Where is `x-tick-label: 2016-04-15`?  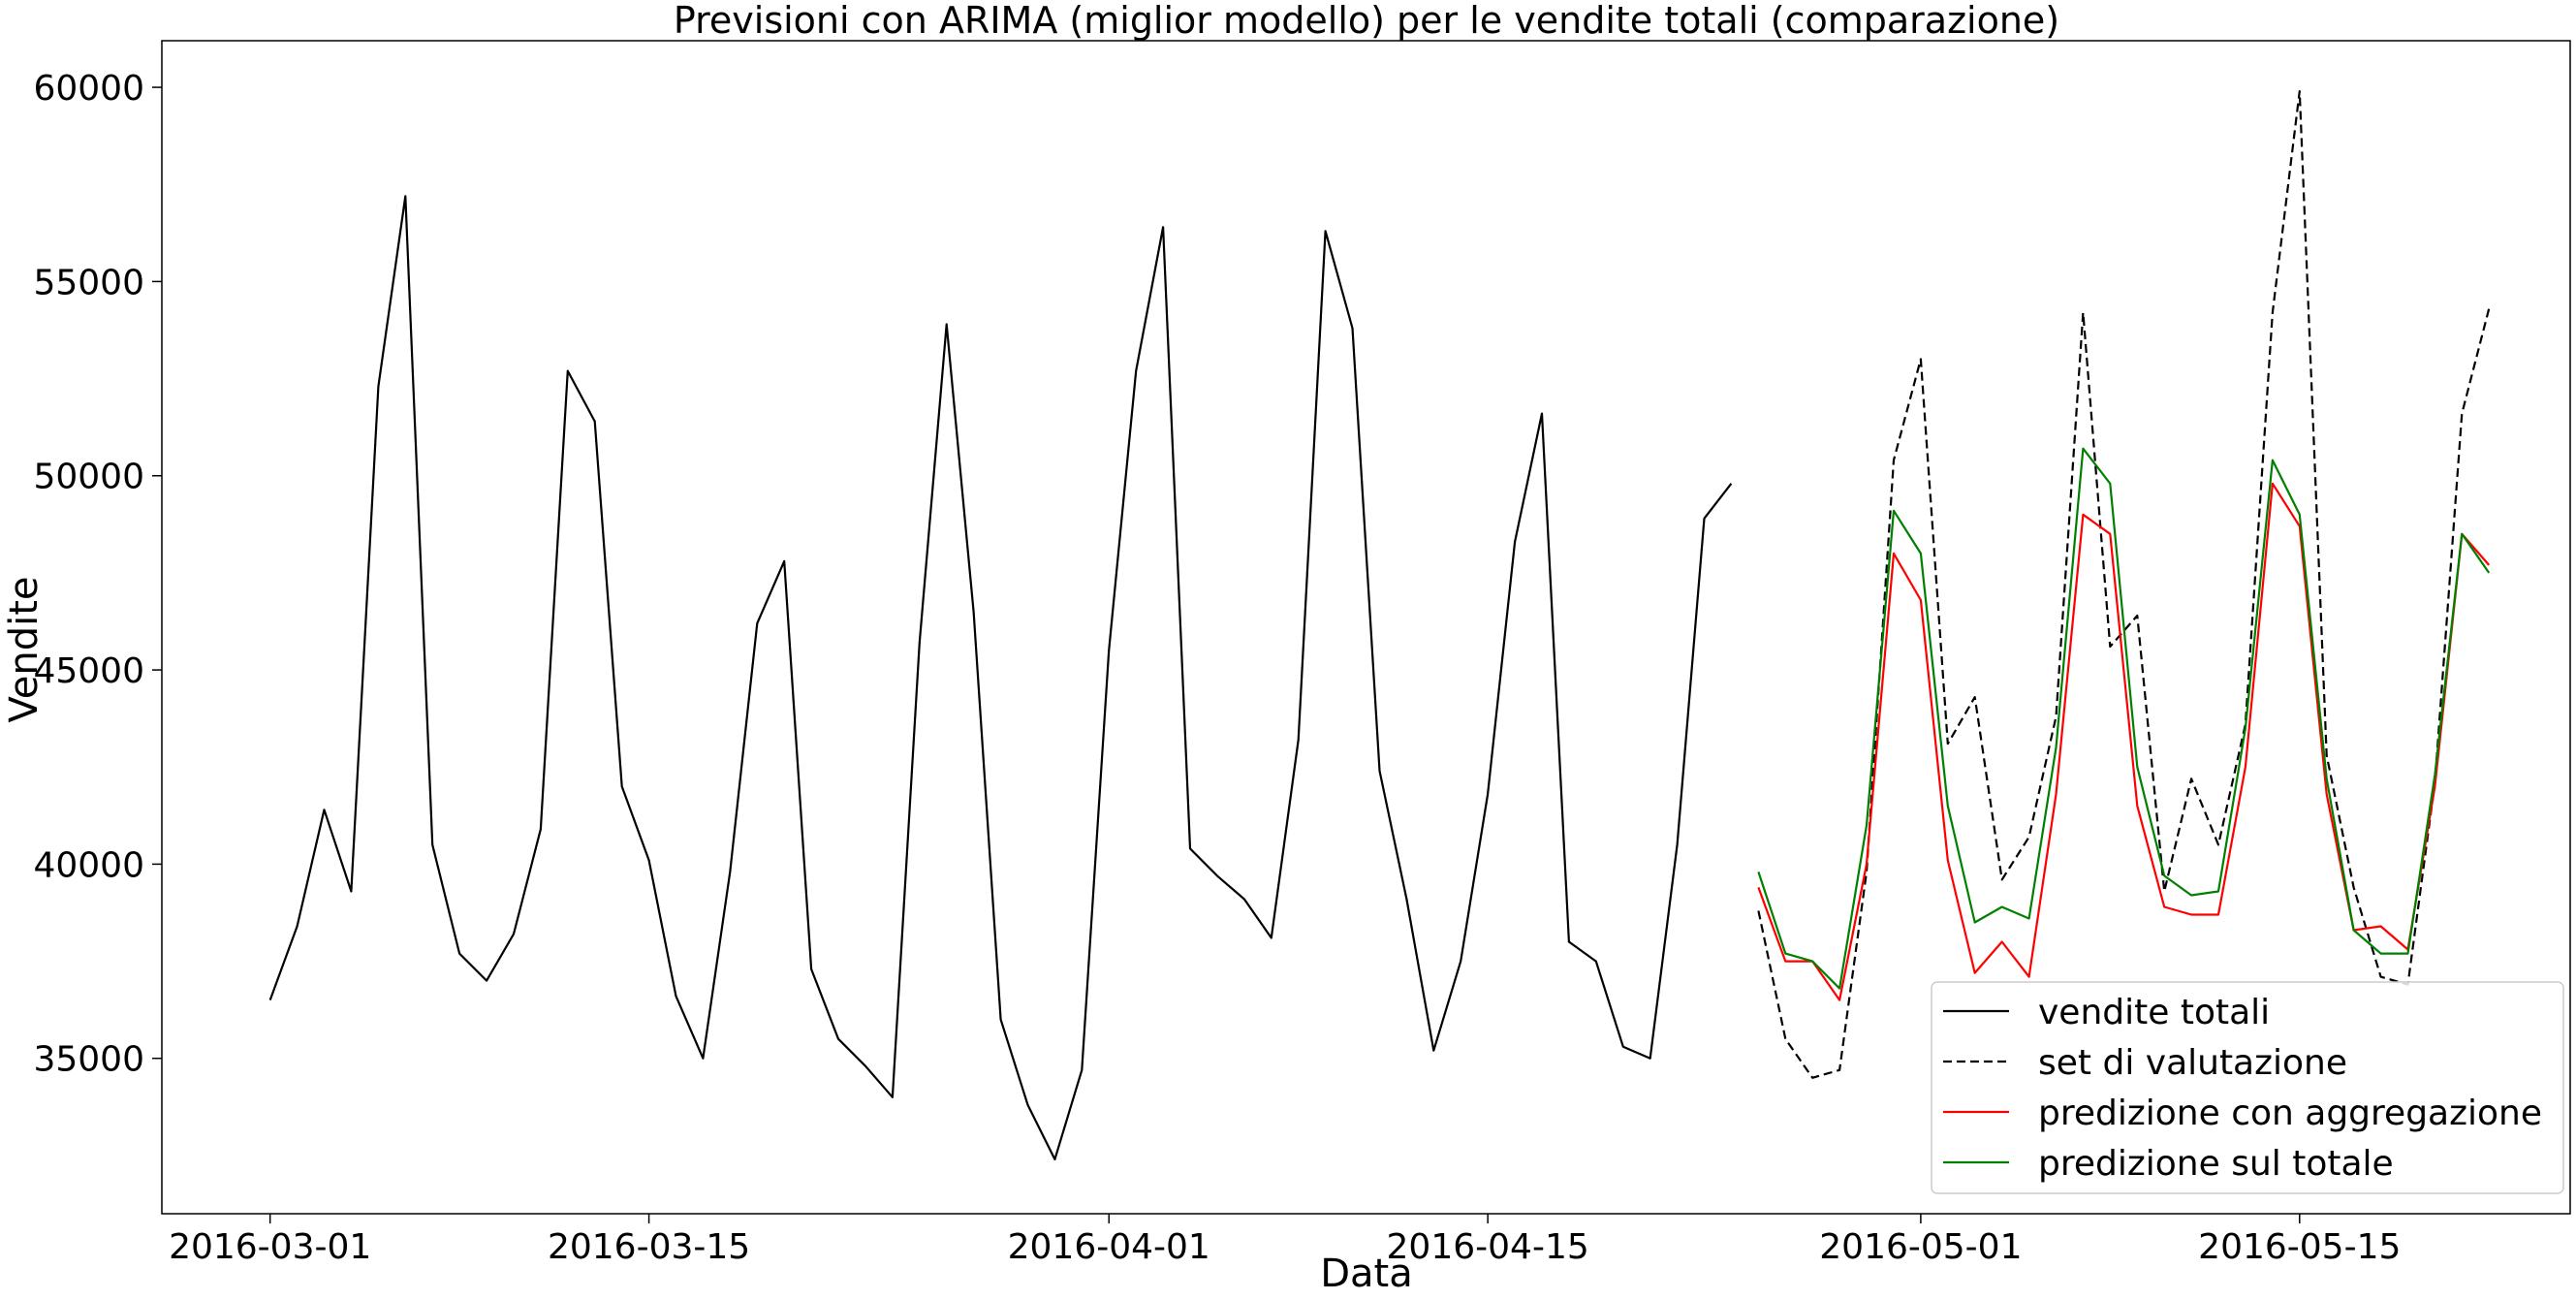 x-tick-label: 2016-04-15 is located at coordinates (1488, 1247).